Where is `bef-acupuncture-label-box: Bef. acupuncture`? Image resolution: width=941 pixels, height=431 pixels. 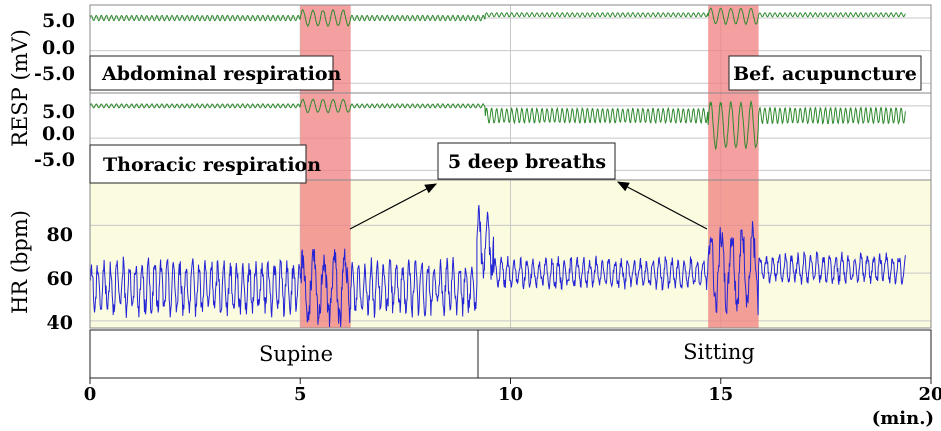 bef-acupuncture-label-box: Bef. acupuncture is located at coordinates (825, 73).